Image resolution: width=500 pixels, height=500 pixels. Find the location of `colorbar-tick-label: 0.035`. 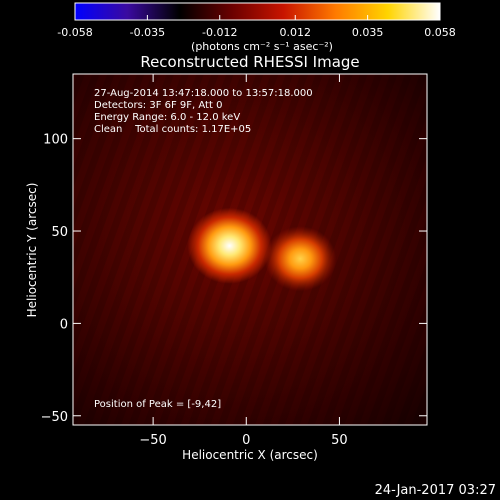

colorbar-tick-label: 0.035 is located at coordinates (368, 32).